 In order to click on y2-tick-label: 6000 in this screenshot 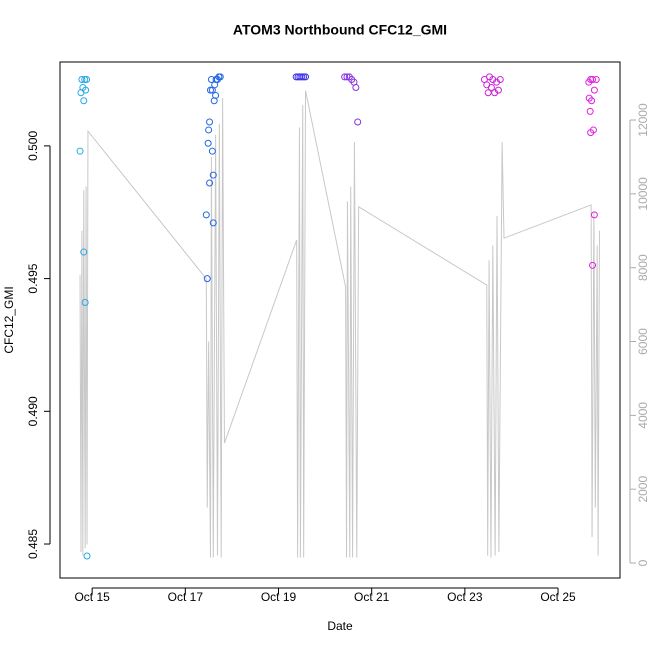, I will do `click(643, 341)`.